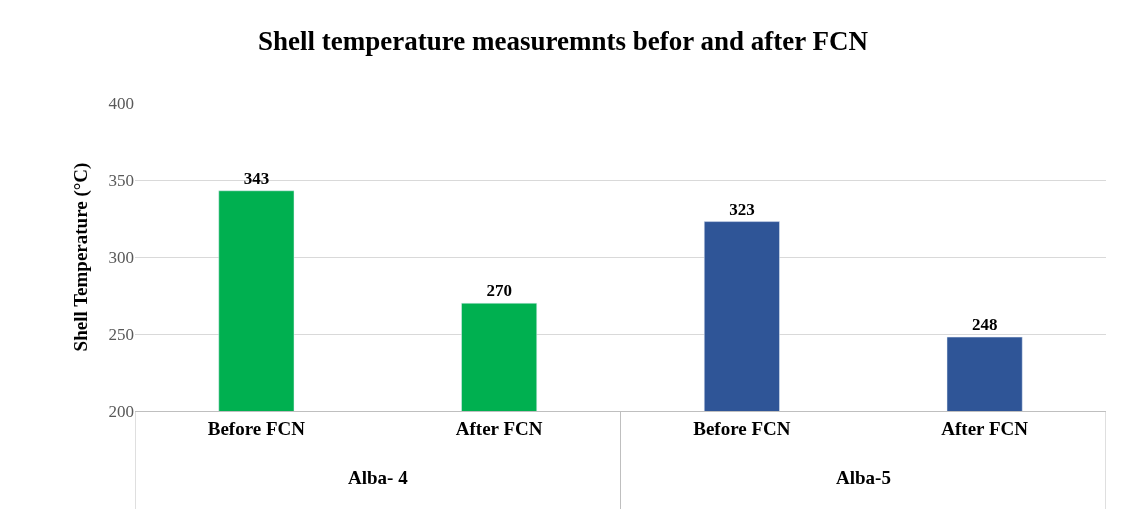 This screenshot has width=1126, height=509. I want to click on data-label: 343, so click(256, 178).